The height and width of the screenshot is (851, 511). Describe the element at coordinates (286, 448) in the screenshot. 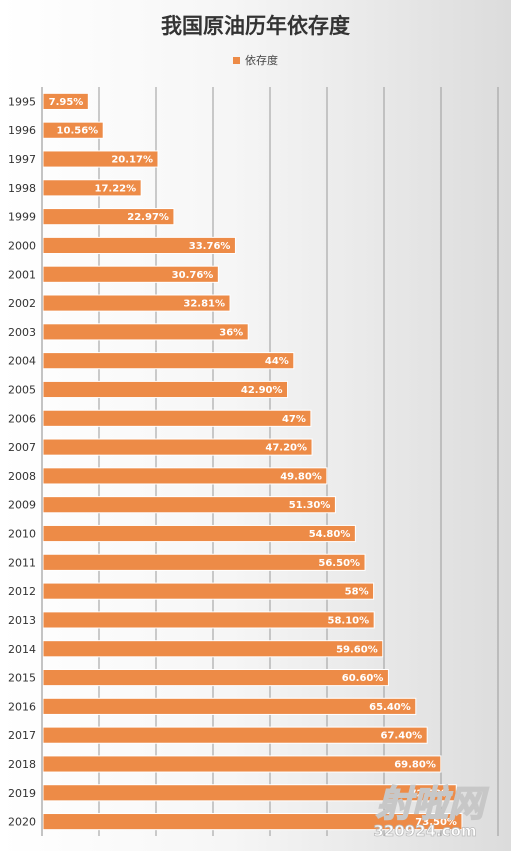

I see `data-label-2007: 47.20%` at that location.